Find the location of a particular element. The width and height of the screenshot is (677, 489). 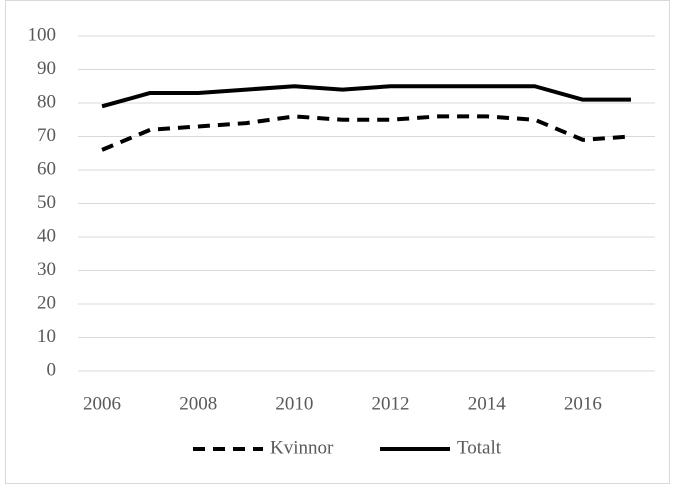

x-tick-label: 2010 is located at coordinates (294, 403).